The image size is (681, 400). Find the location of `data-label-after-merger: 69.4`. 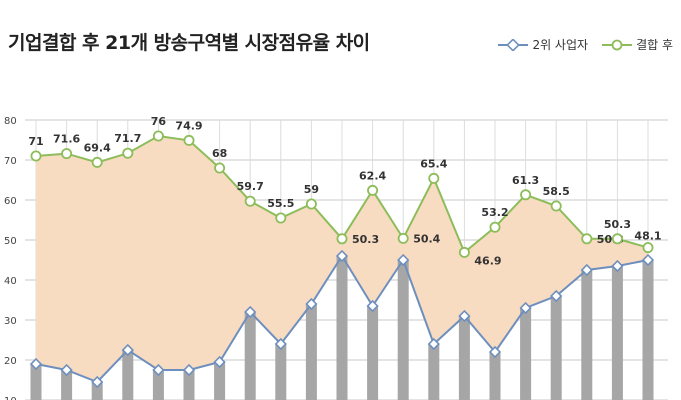

data-label-after-merger: 69.4 is located at coordinates (97, 147).